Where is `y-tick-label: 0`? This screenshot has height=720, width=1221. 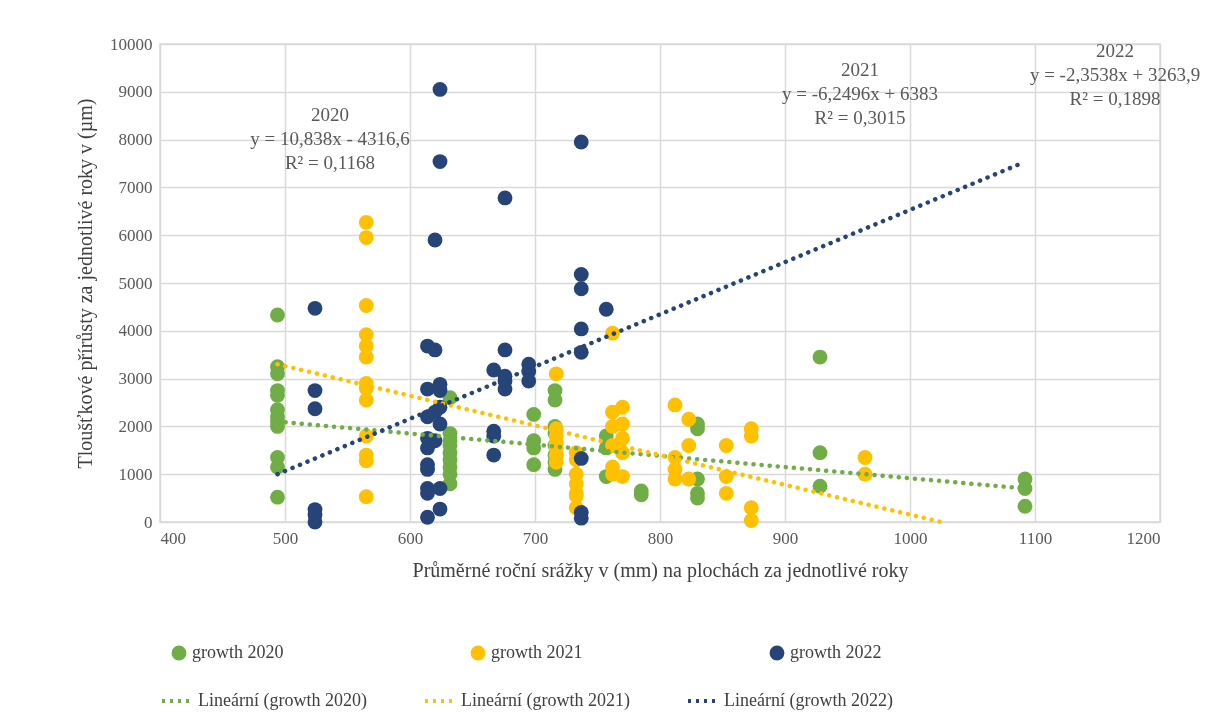
y-tick-label: 0 is located at coordinates (148, 522).